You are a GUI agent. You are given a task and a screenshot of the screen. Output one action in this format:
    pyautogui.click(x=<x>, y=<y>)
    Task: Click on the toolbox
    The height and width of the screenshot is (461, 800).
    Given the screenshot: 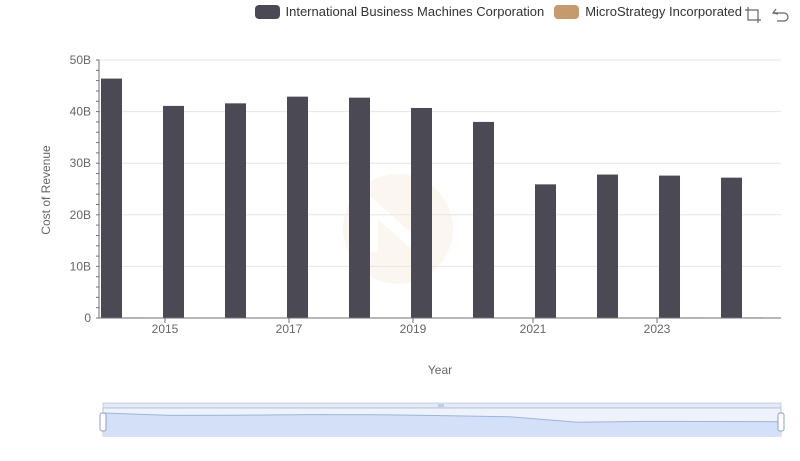 What is the action you would take?
    pyautogui.click(x=767, y=15)
    